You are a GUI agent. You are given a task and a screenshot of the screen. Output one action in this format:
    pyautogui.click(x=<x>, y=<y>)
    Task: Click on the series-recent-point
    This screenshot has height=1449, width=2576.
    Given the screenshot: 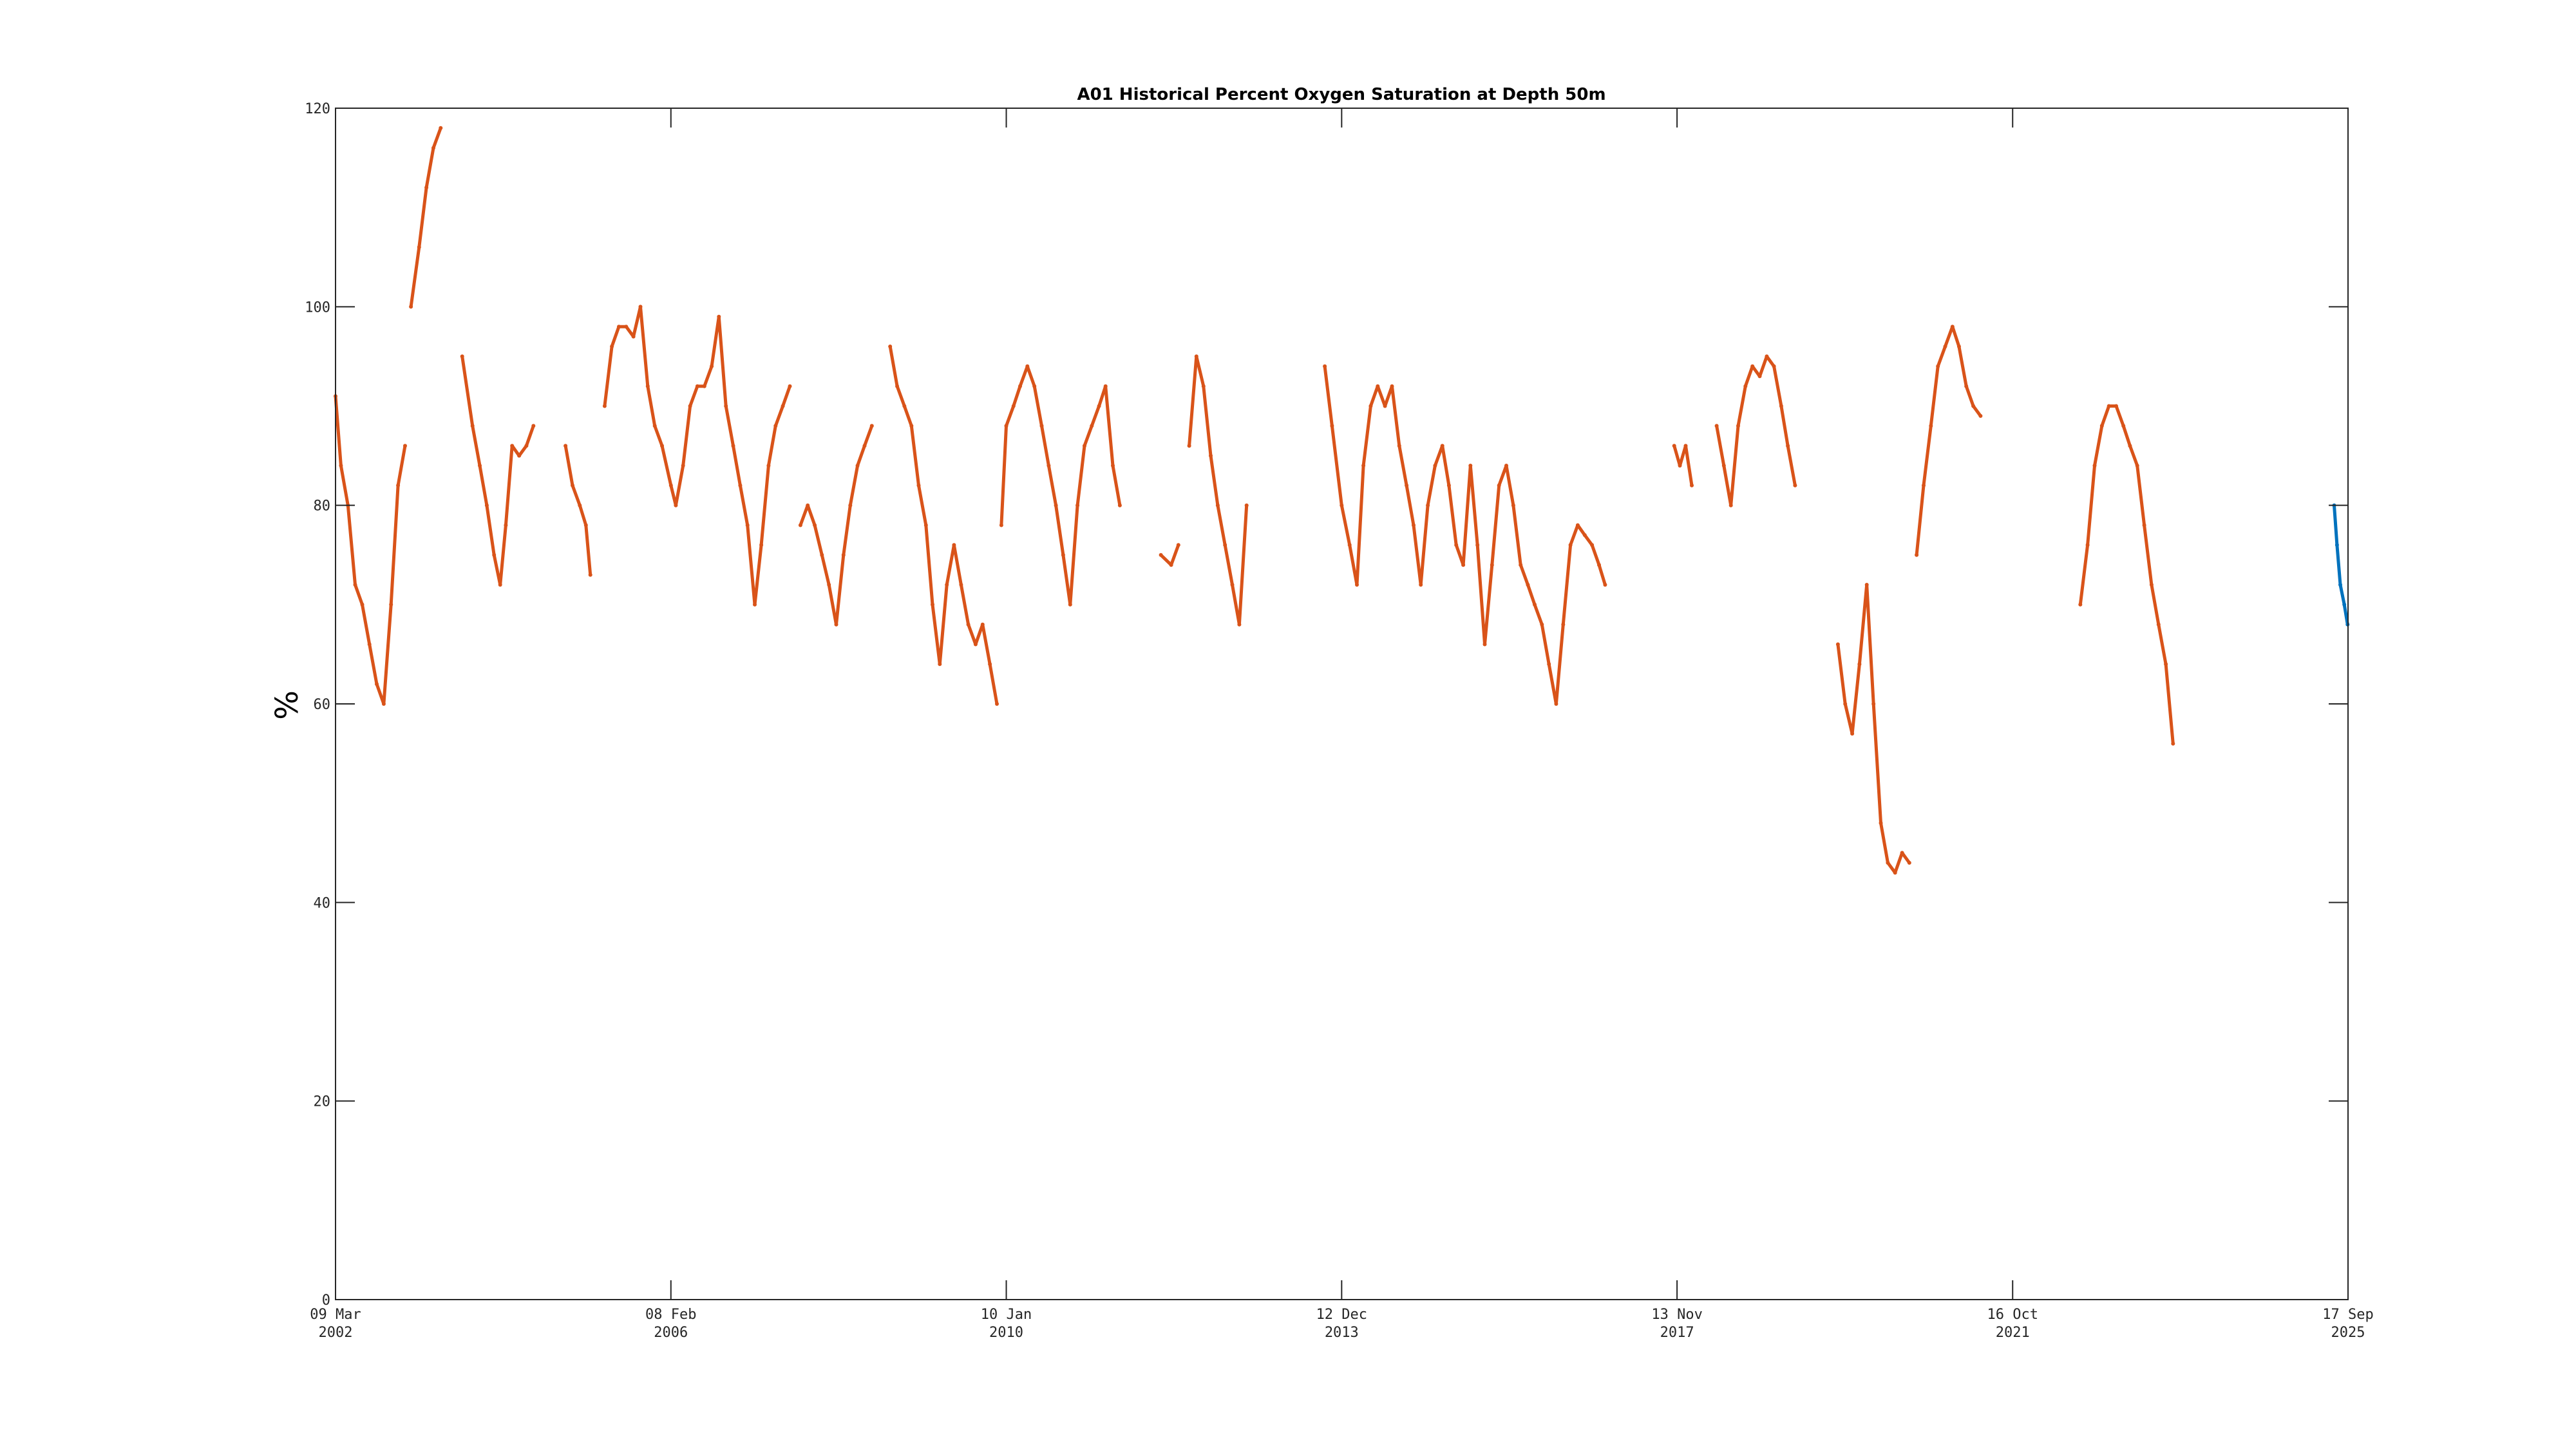 What is the action you would take?
    pyautogui.click(x=2344, y=604)
    